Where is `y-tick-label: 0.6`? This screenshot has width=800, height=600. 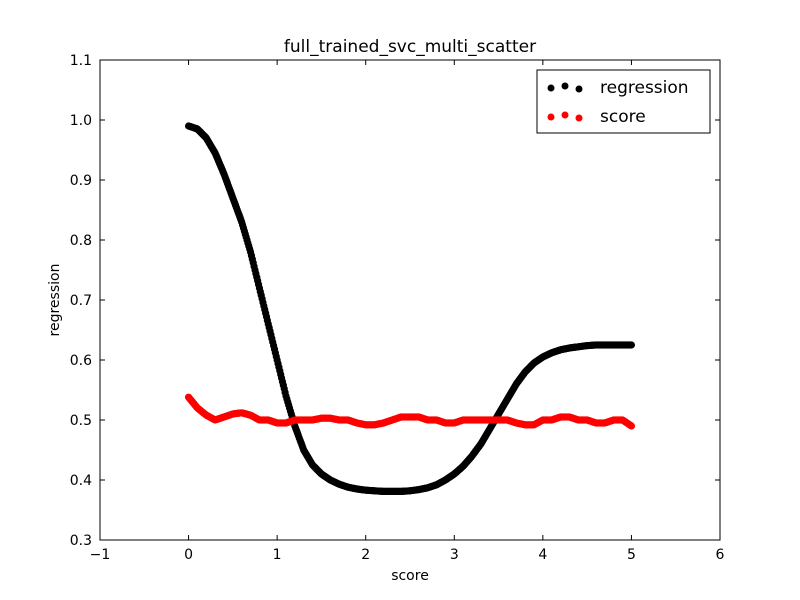 y-tick-label: 0.6 is located at coordinates (81, 361).